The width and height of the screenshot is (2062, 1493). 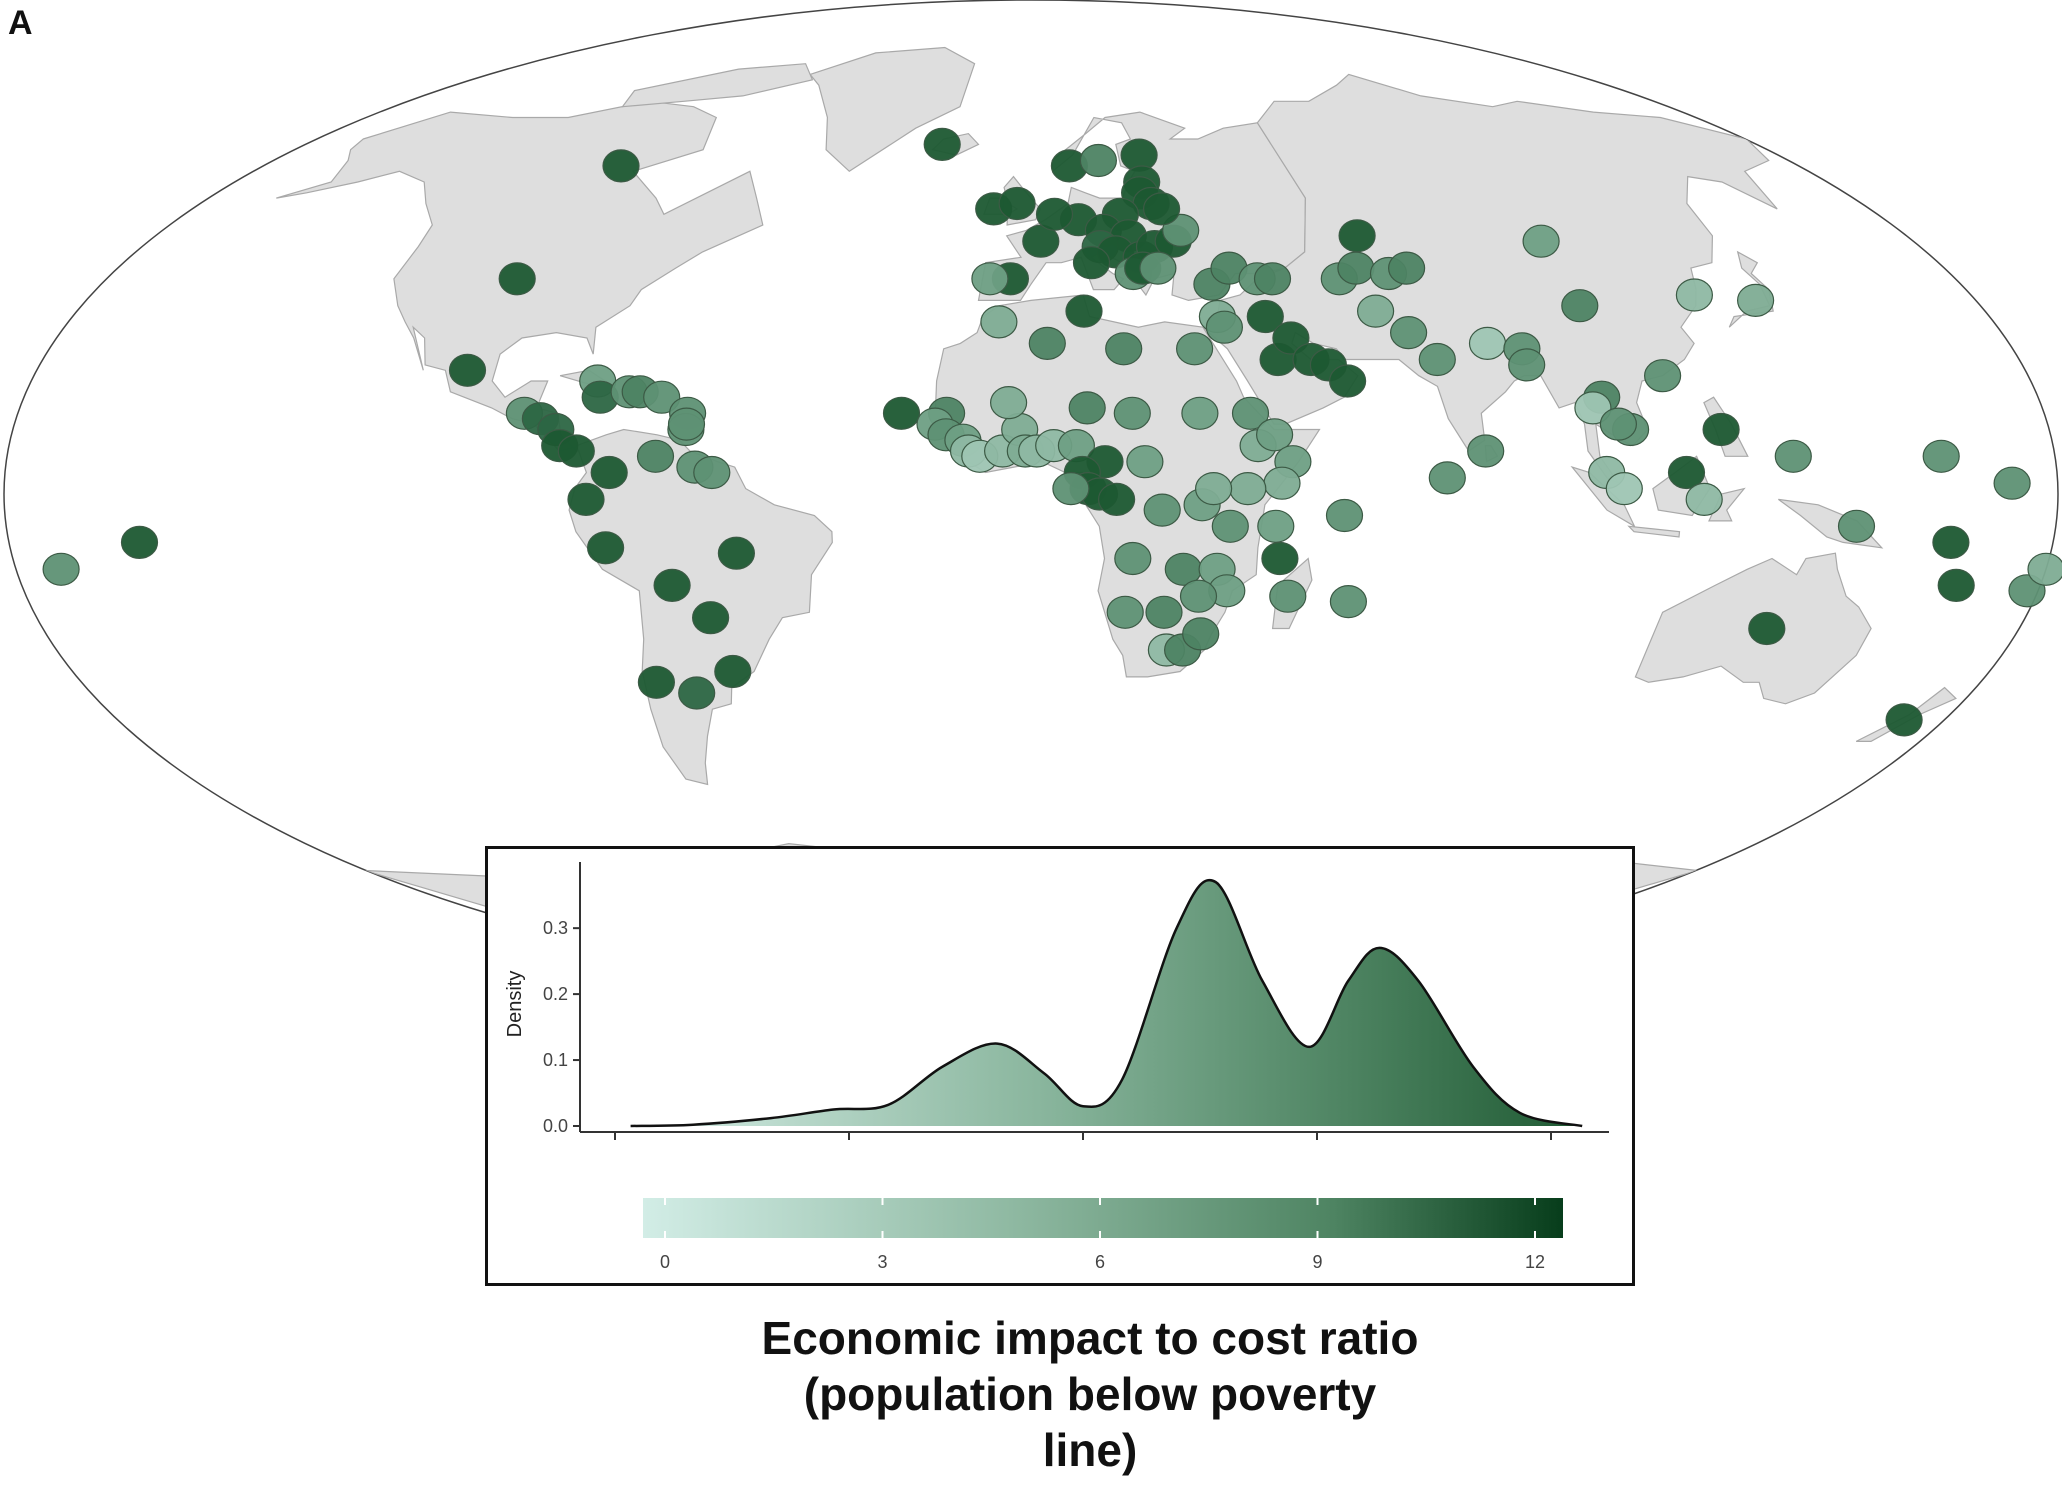 I want to click on legend-title-line-1: Economic impact to cost ratio, so click(x=1090, y=1338).